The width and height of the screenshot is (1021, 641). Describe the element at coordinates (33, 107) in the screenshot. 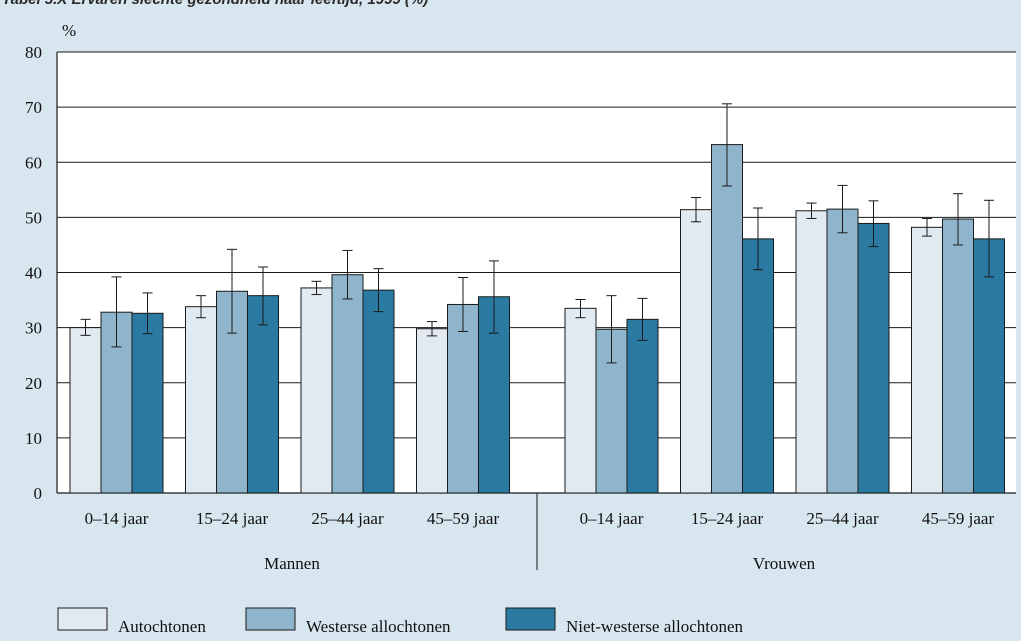

I see `y-tick-label: 70` at that location.